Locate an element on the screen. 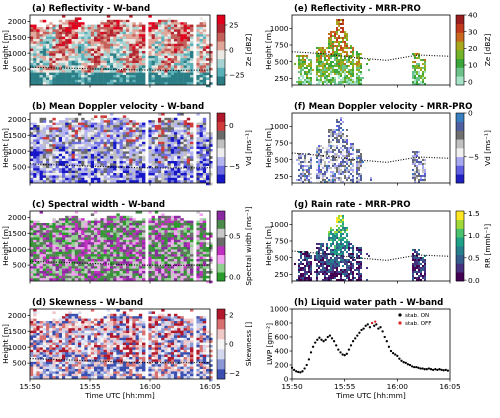 The height and width of the screenshot is (418, 500). y-ticks: 500 1000 1500 2000 is located at coordinates (19, 339).